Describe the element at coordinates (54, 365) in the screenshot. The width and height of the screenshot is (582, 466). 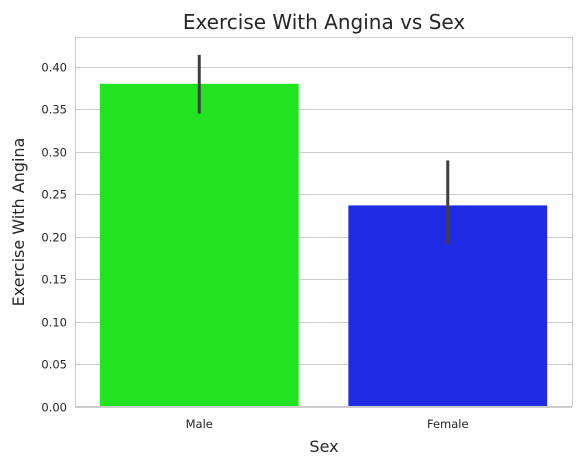
I see `y-tick-label: 0.05` at that location.